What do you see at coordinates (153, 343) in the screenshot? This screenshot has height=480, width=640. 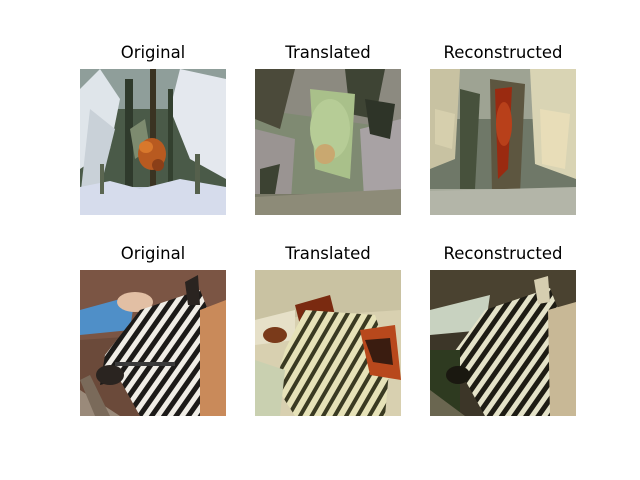 I see `zebra-original-image` at bounding box center [153, 343].